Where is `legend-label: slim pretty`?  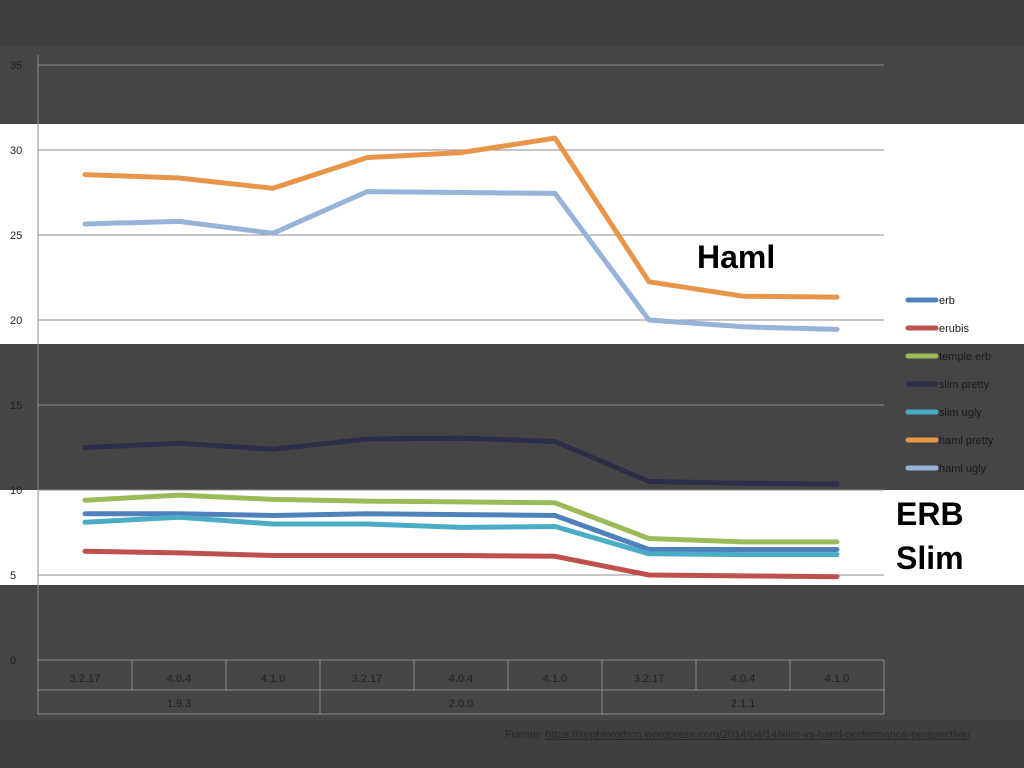 legend-label: slim pretty is located at coordinates (964, 385).